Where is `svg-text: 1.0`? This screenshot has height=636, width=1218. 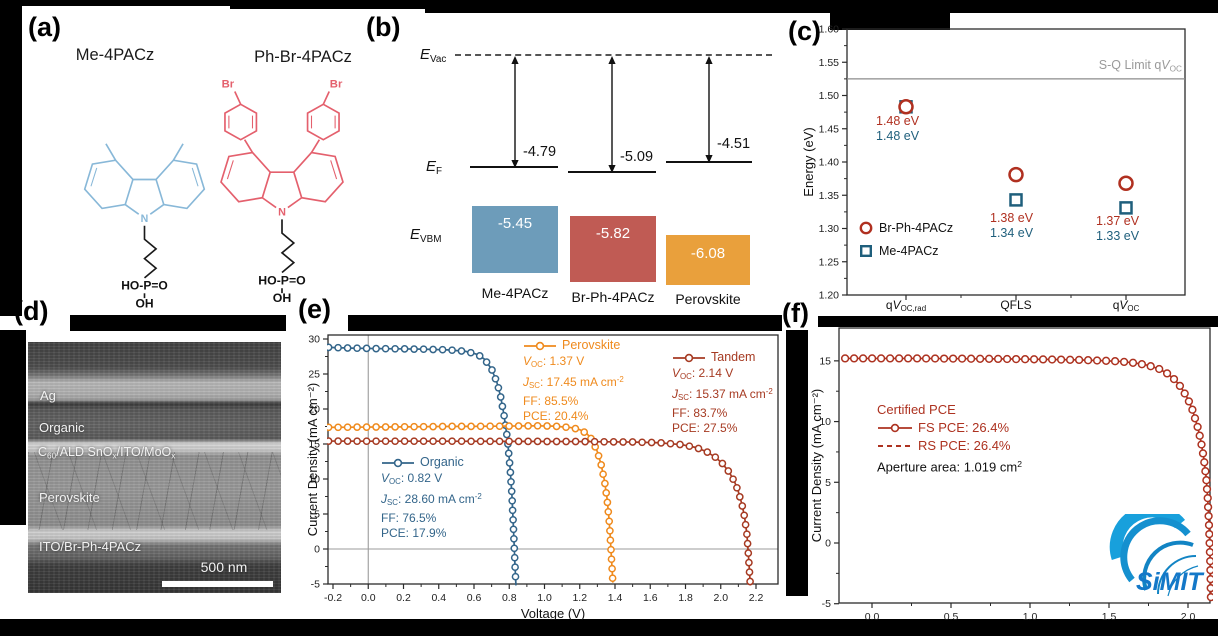
svg-text: 1.0 is located at coordinates (544, 598).